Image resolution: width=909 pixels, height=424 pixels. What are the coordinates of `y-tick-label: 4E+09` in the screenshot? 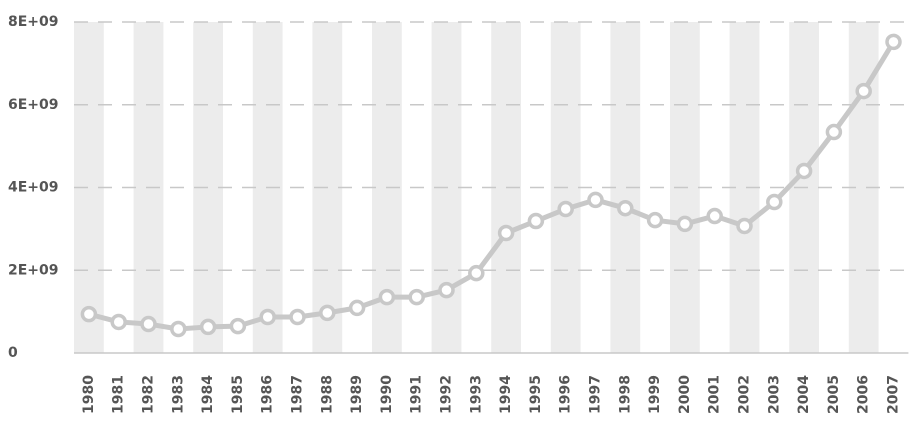 It's located at (33, 188).